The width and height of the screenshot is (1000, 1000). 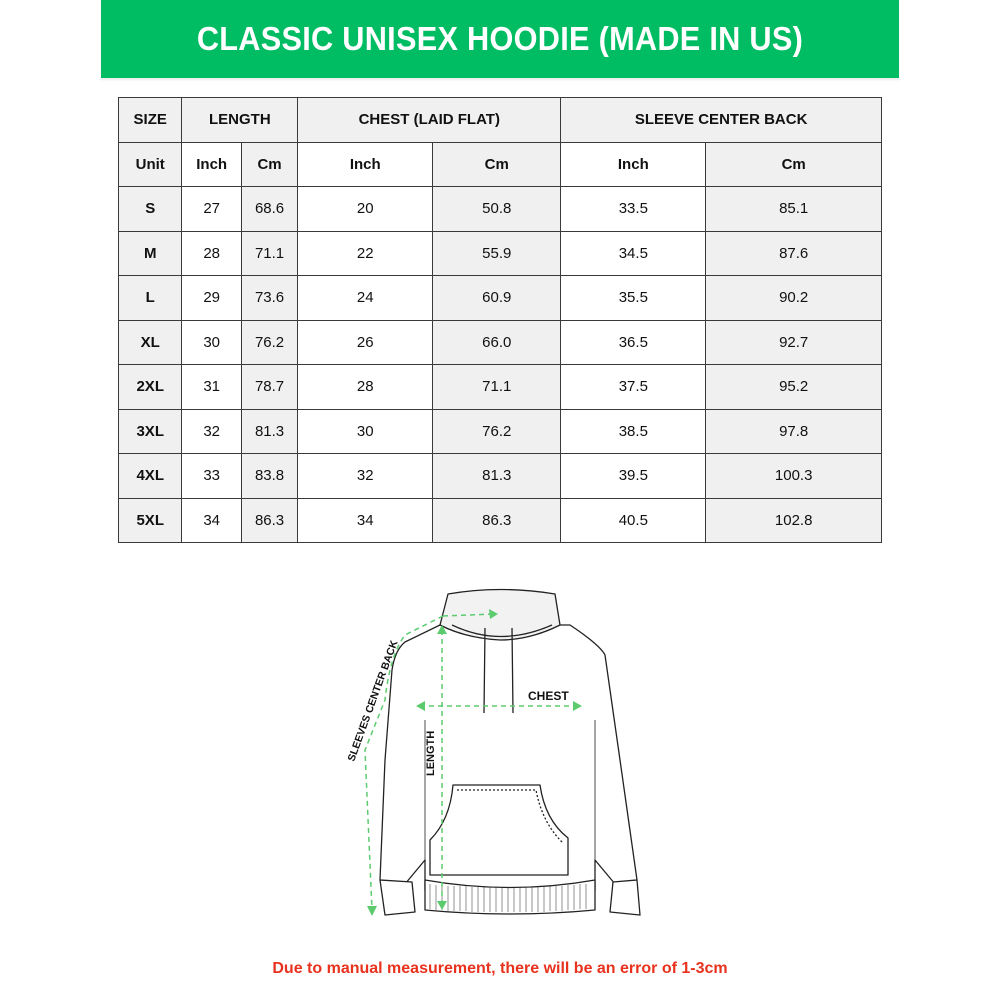 What do you see at coordinates (429, 120) in the screenshot?
I see `header-chest: CHEST (LAID FLAT)` at bounding box center [429, 120].